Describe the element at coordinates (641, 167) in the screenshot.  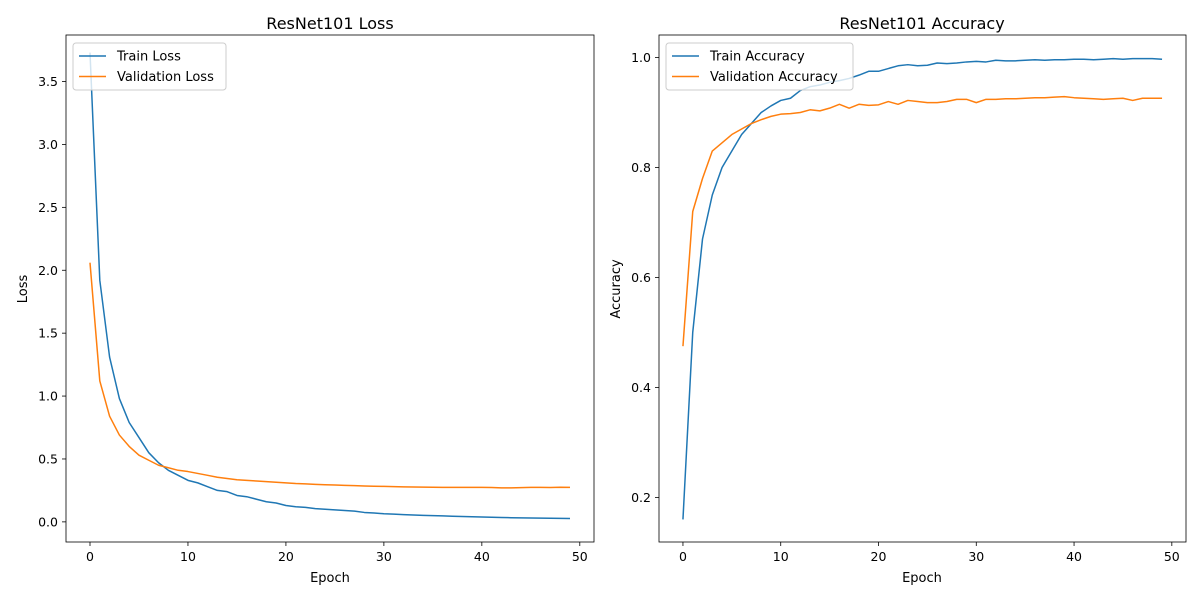
I see `y-tick-label: 0.8` at that location.